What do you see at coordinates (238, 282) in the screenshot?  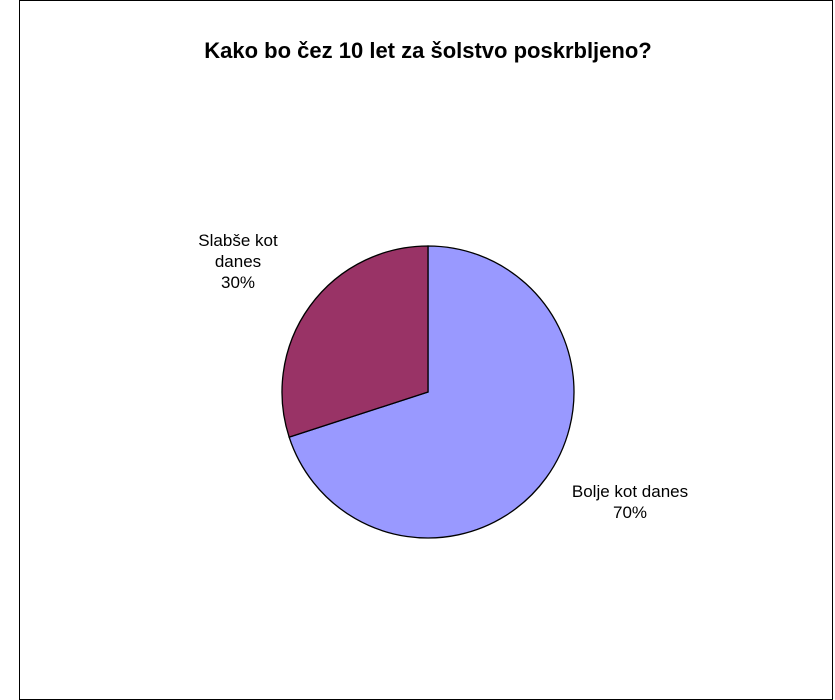 I see `slice-percent-label: 30%` at bounding box center [238, 282].